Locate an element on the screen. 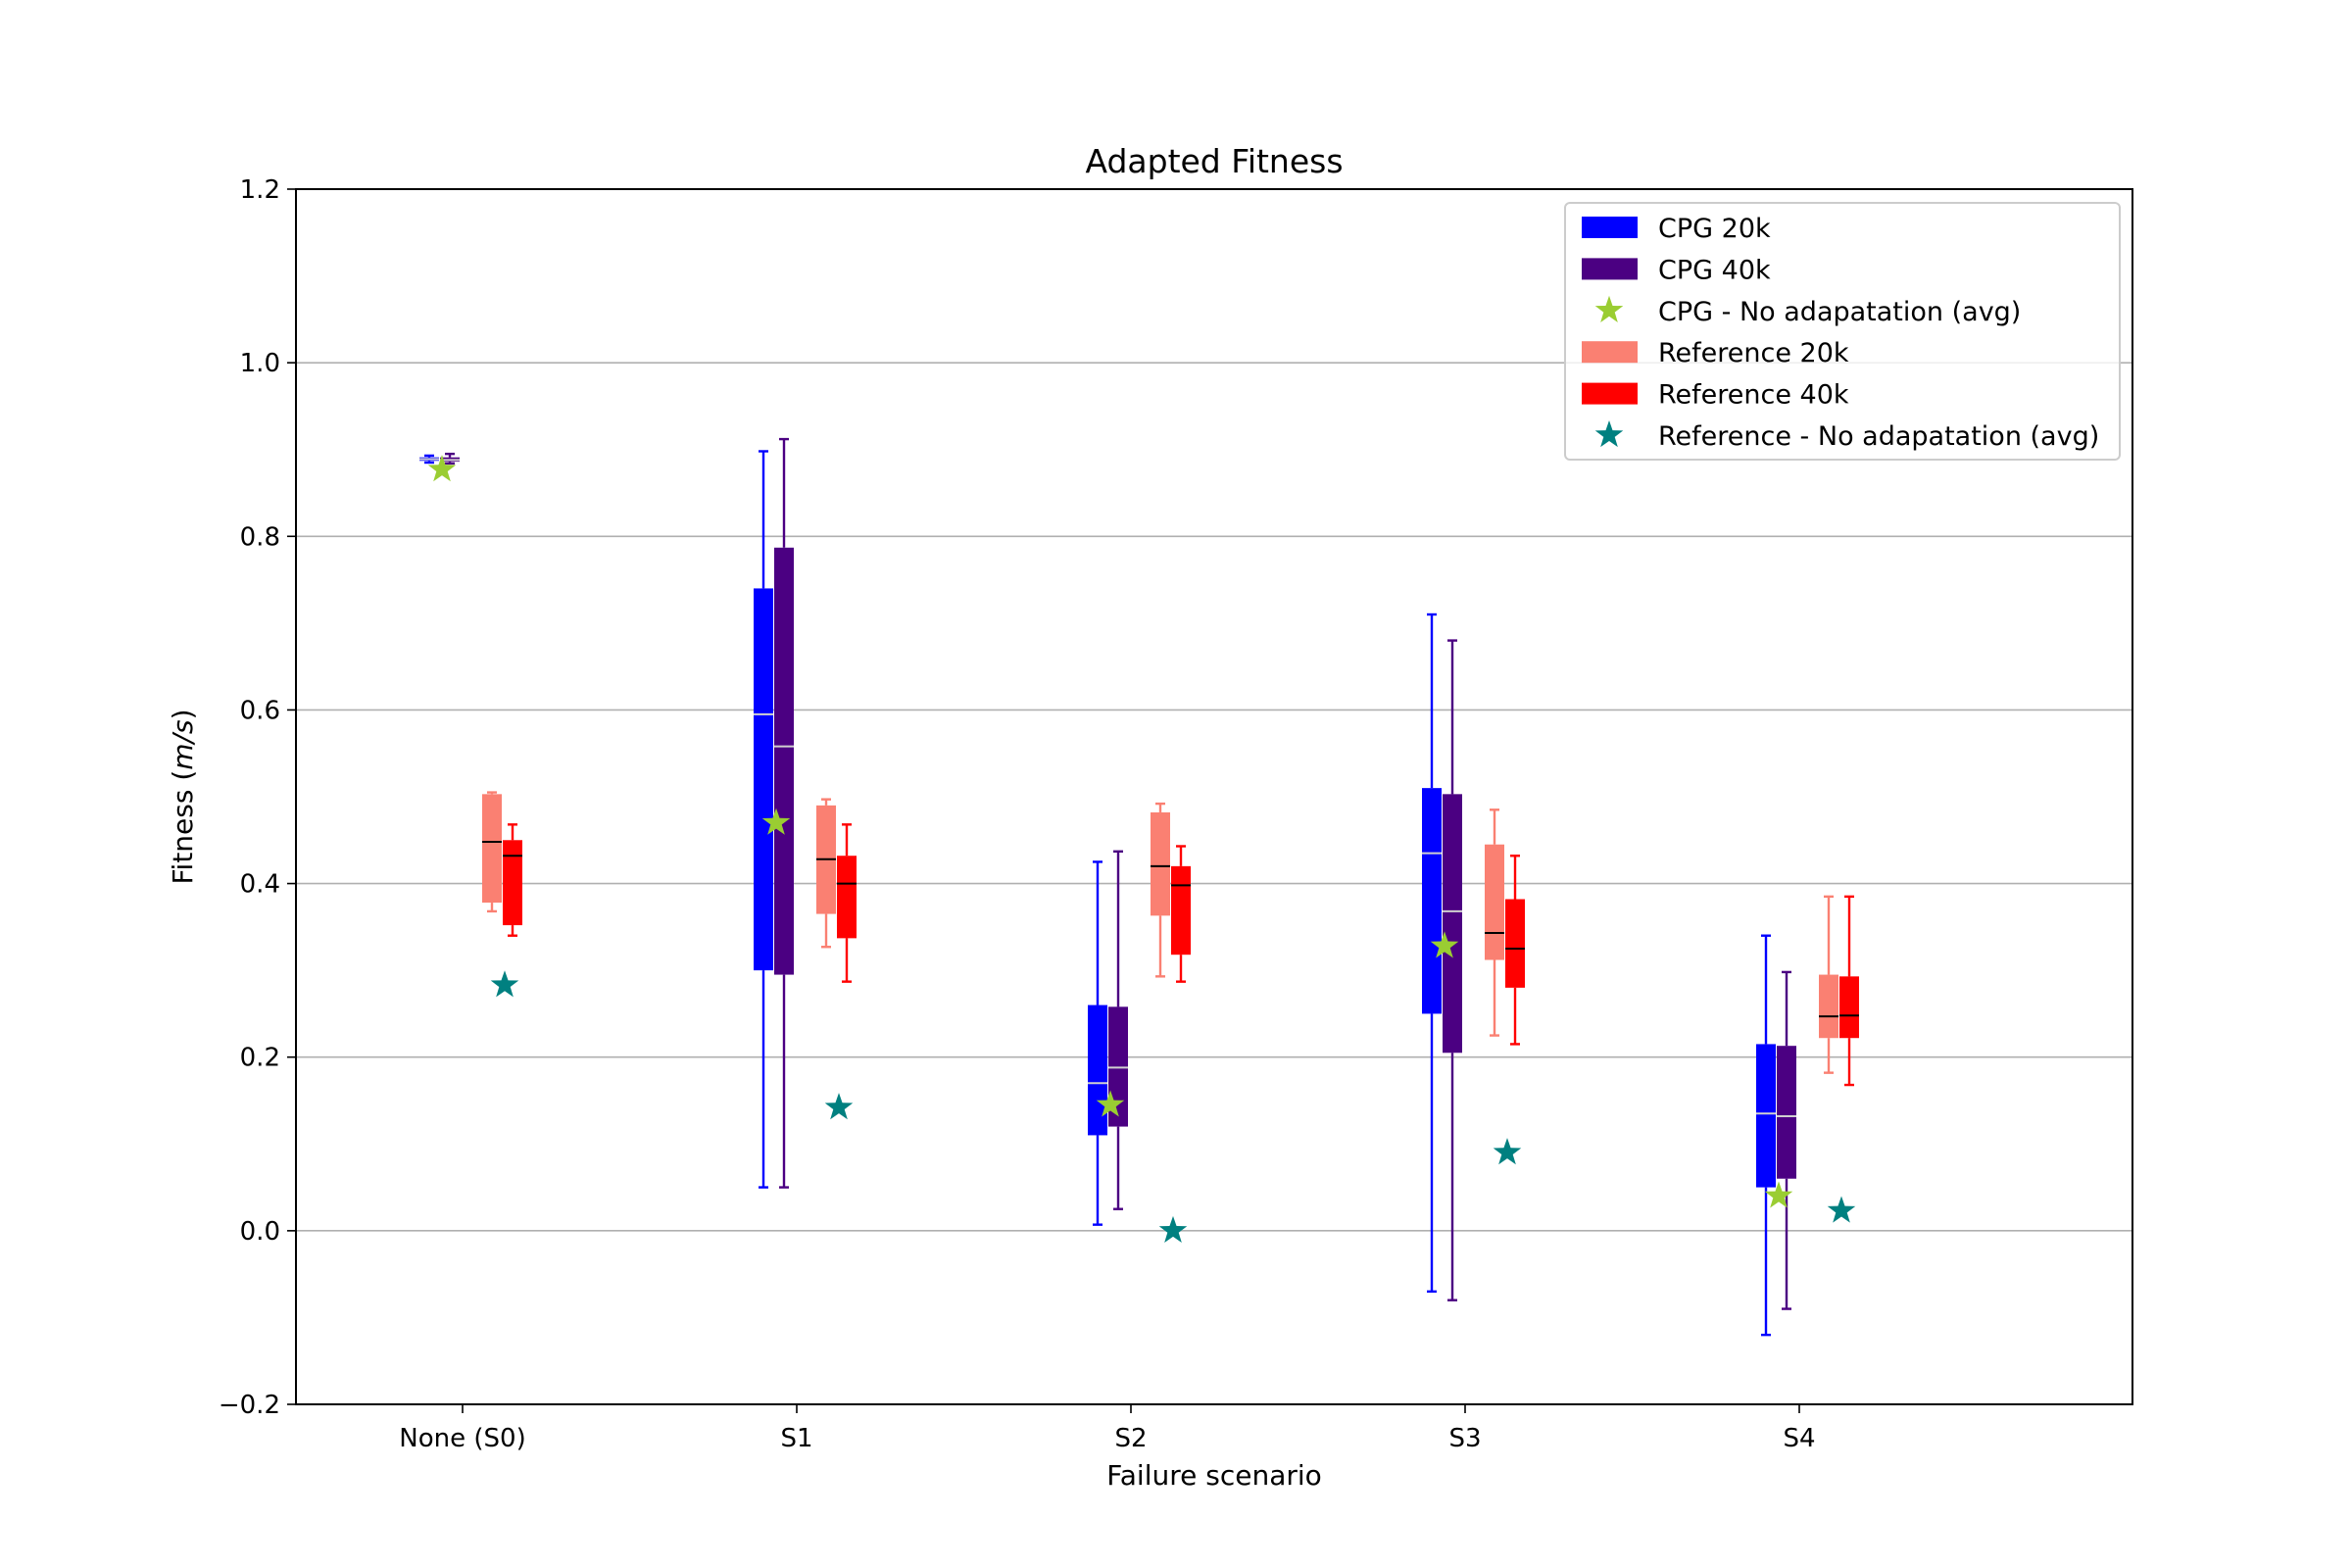 This screenshot has width=2352, height=1568. y-axis-ticks: −0.2 0.0 0.2 0.4 0.6 0.8 1.0 1.2 is located at coordinates (257, 797).